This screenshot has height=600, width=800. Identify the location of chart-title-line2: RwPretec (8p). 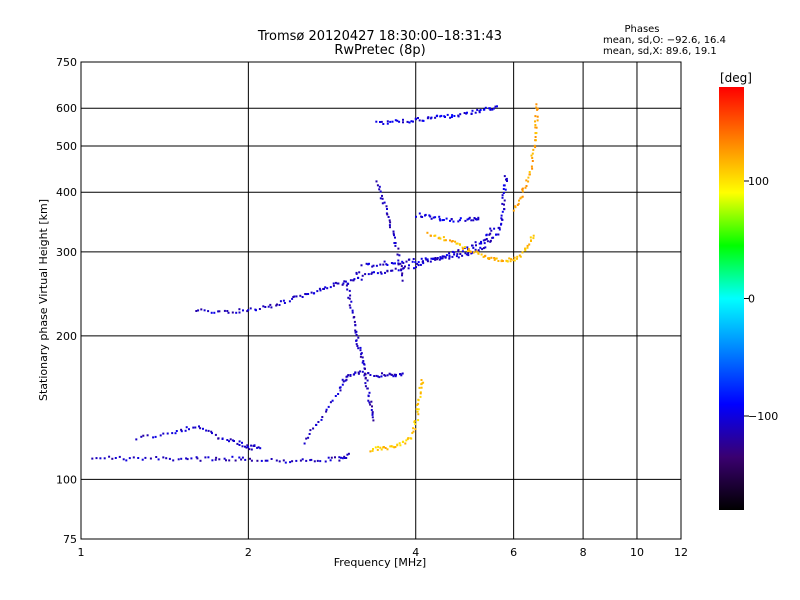
(379, 50).